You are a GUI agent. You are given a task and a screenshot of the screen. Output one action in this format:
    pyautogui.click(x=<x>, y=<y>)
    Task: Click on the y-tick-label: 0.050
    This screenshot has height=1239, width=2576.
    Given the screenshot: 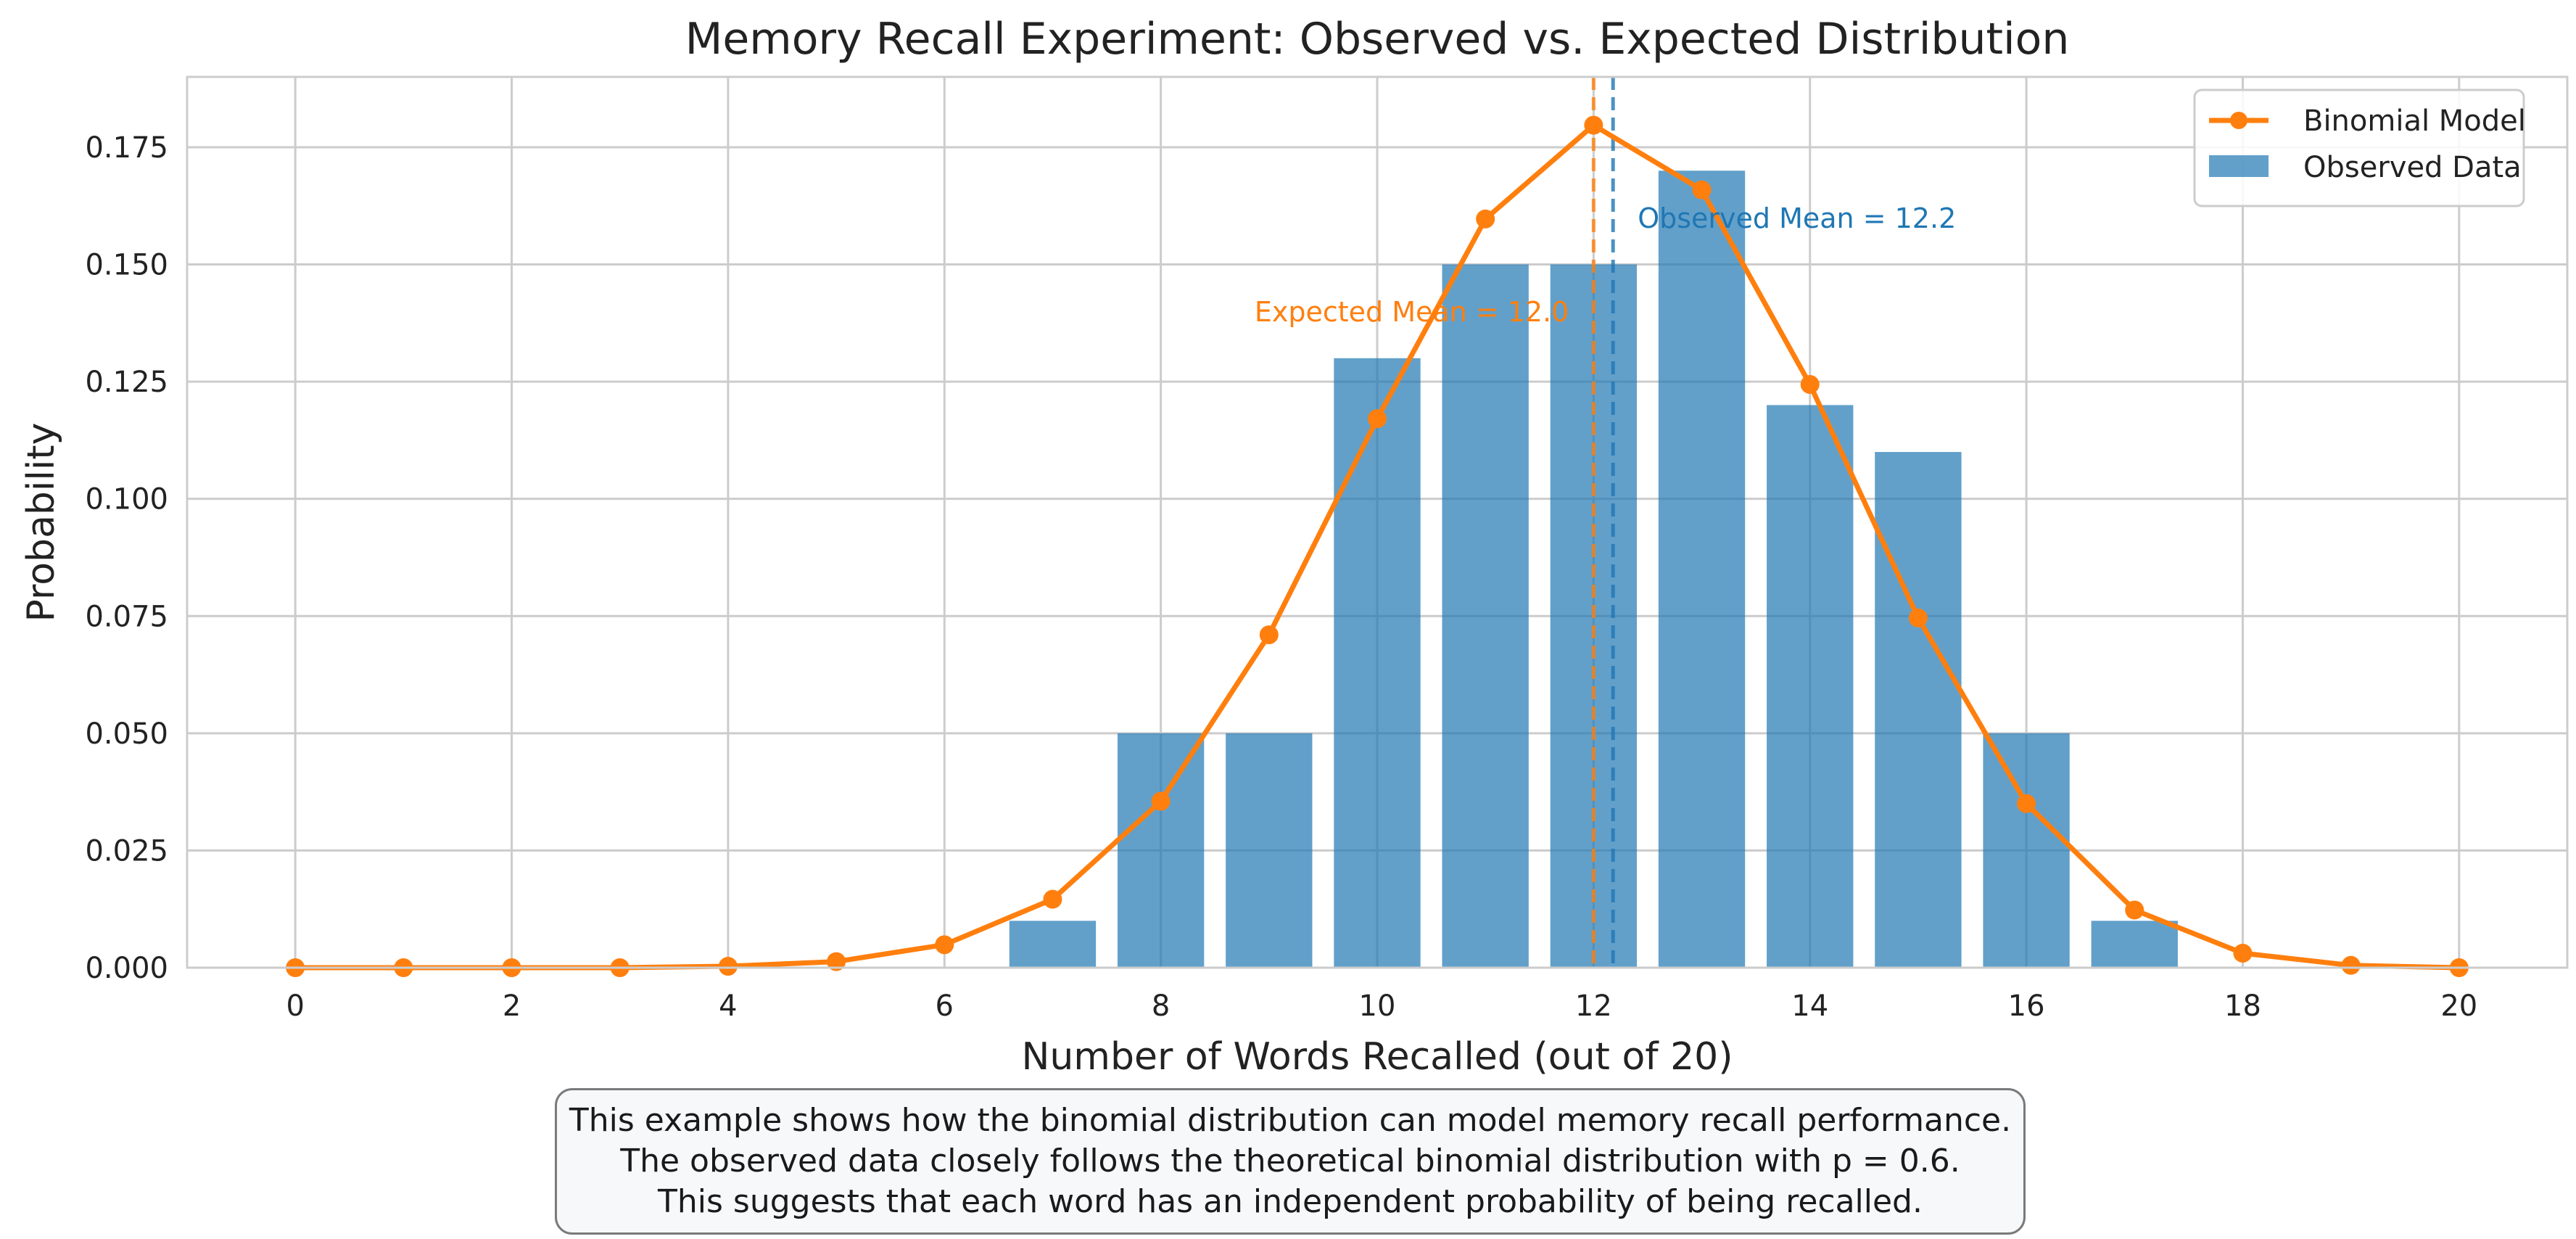 What is the action you would take?
    pyautogui.click(x=126, y=734)
    